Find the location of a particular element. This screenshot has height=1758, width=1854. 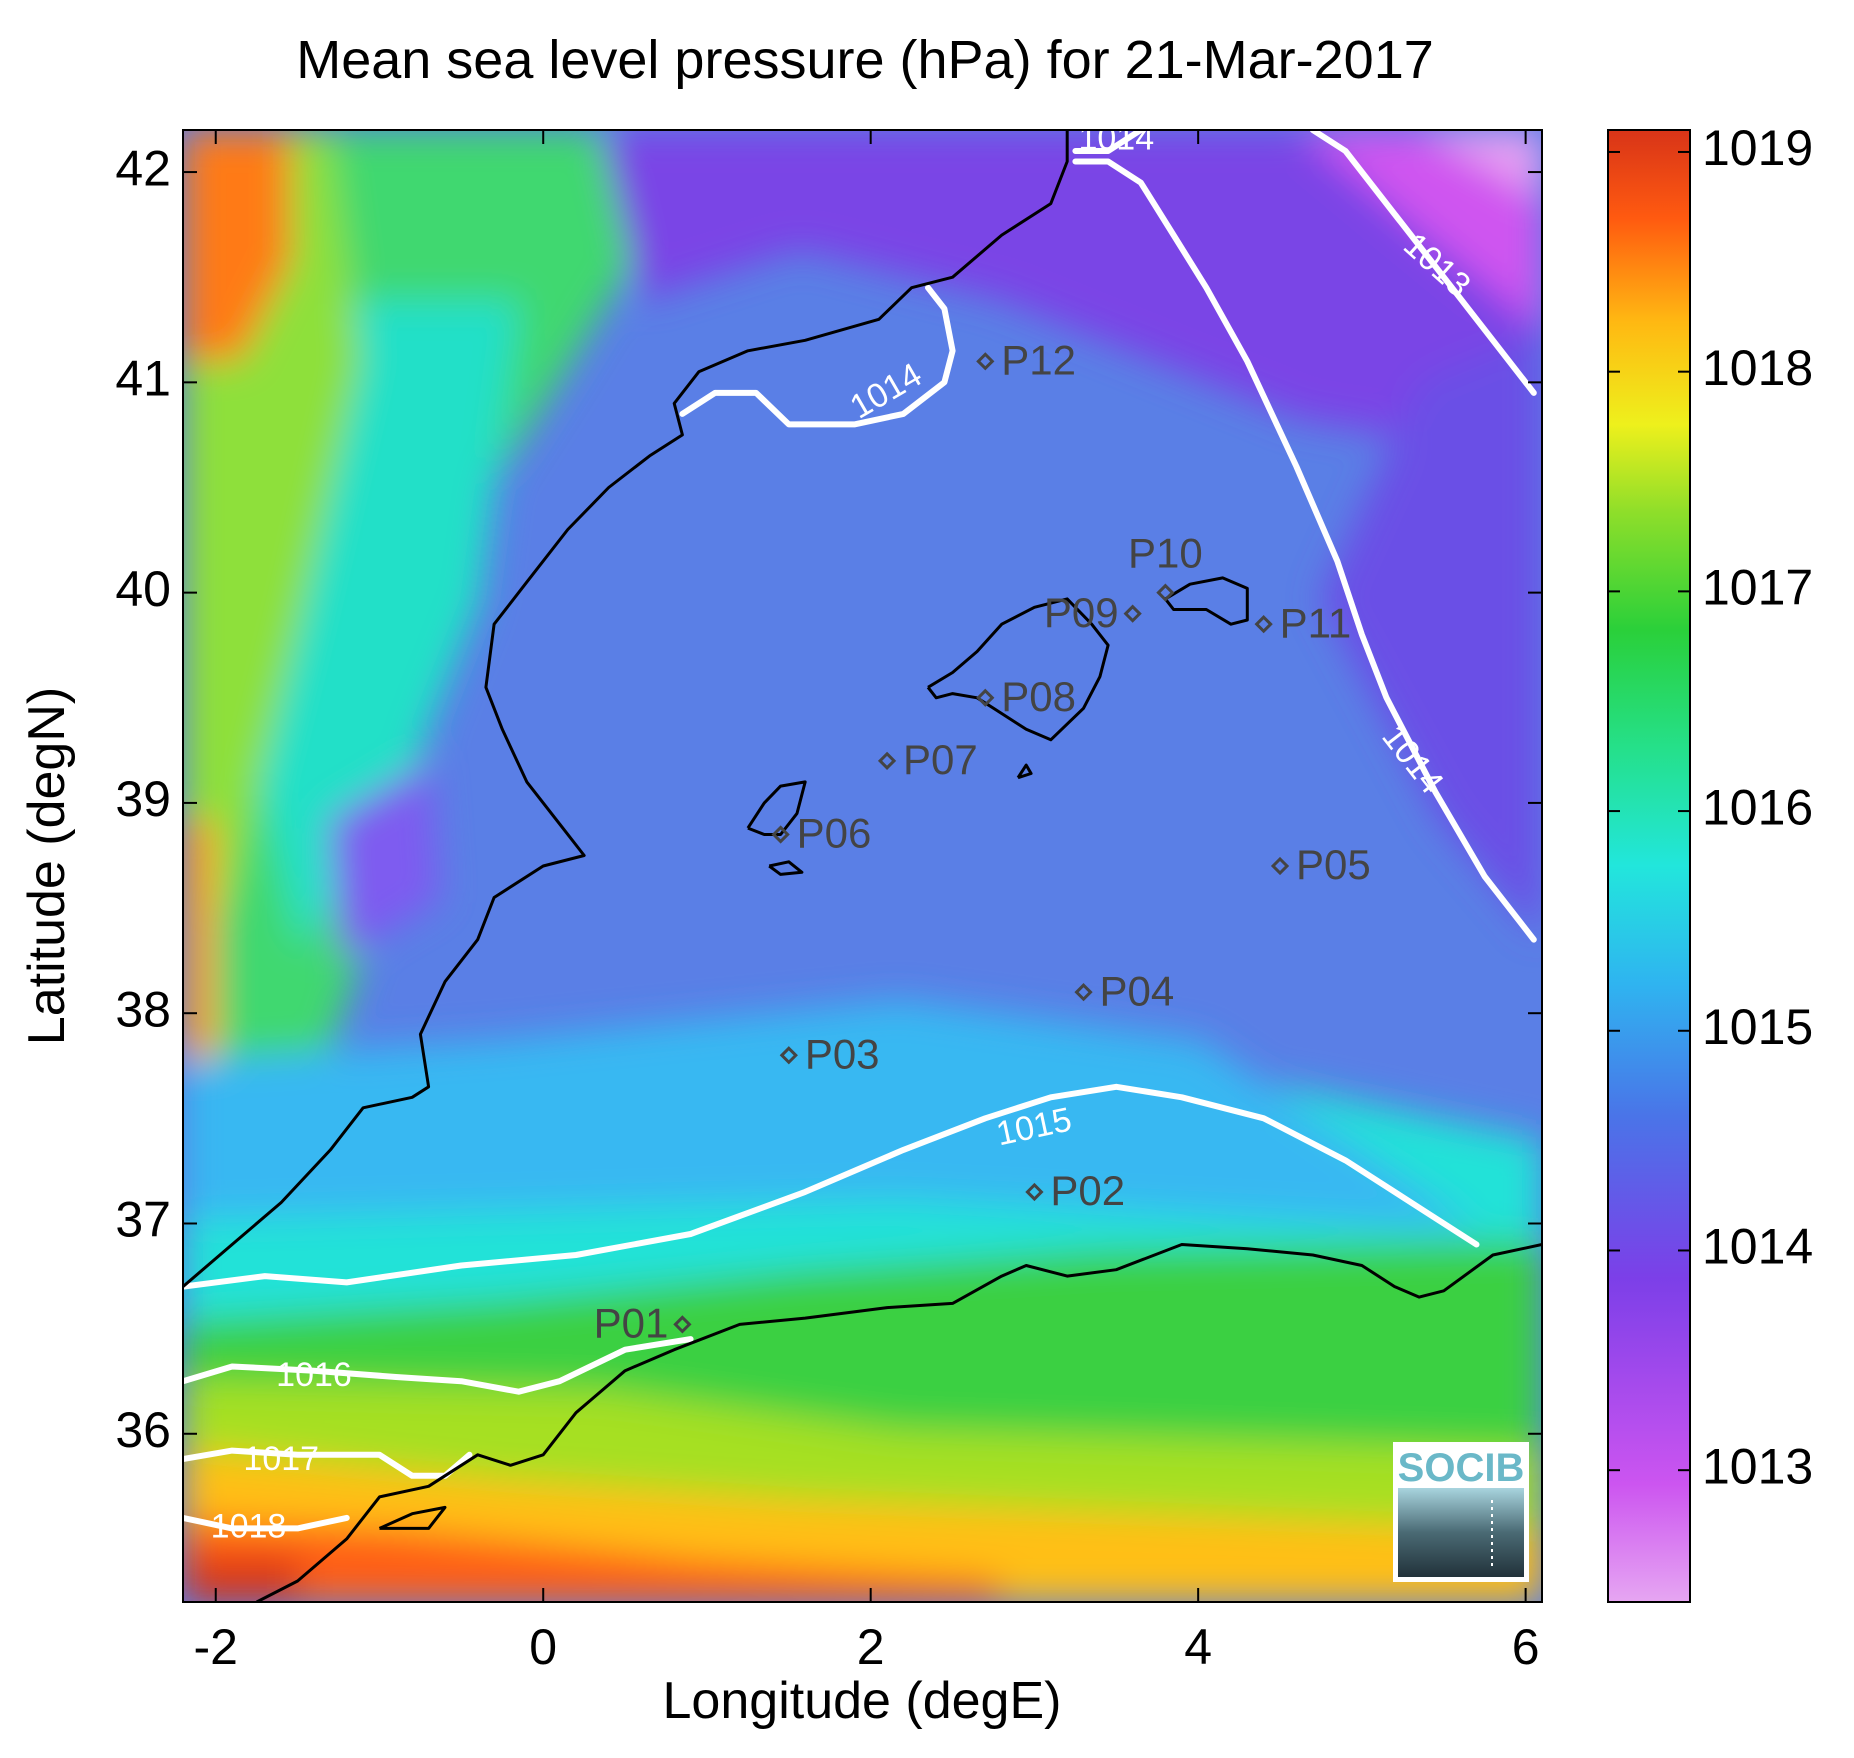

station-label-p09: P09 is located at coordinates (1081, 612).